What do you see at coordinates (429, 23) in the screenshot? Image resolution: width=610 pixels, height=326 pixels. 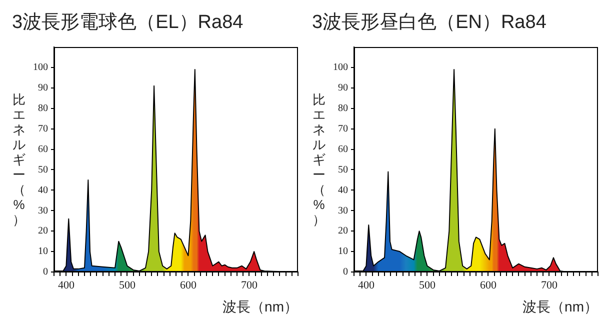 I see `chart-title: 3波長形昼白色（EN）Ra84` at bounding box center [429, 23].